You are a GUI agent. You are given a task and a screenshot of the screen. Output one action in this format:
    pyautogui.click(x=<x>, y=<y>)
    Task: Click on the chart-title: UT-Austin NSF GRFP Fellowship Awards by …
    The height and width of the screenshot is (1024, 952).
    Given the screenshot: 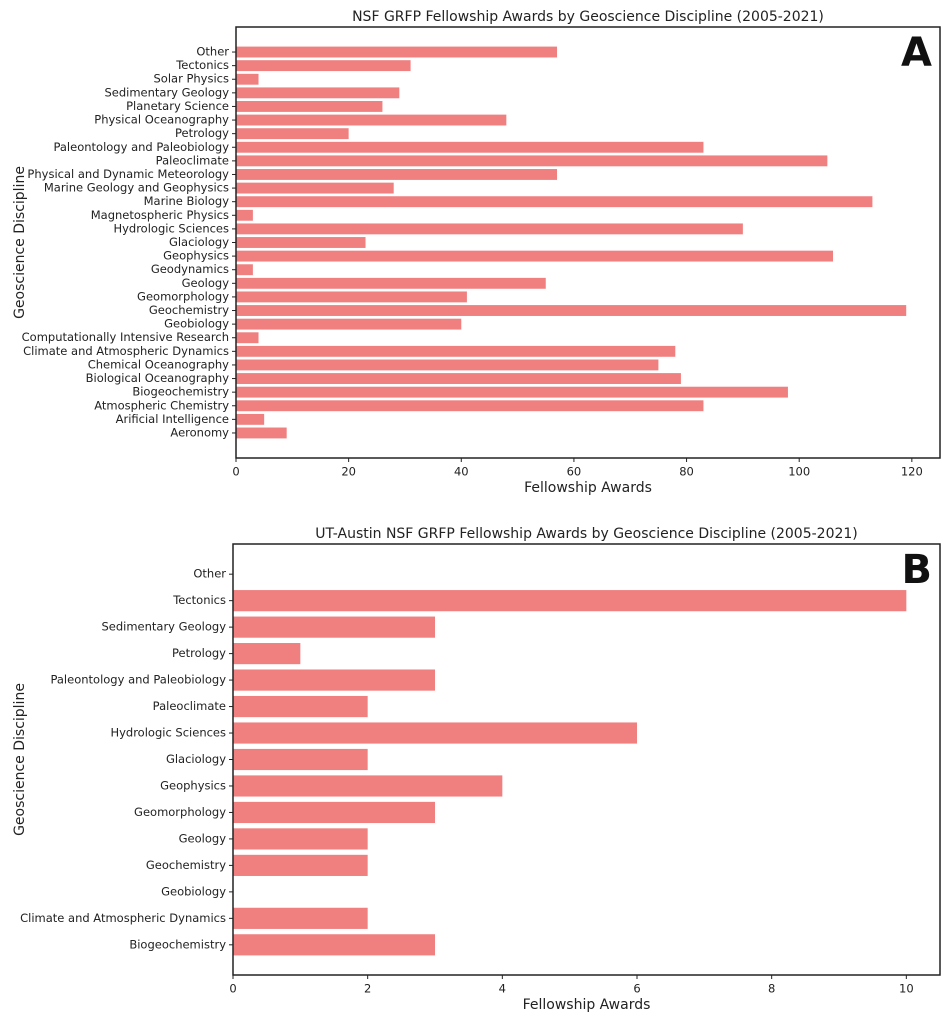 What is the action you would take?
    pyautogui.click(x=586, y=534)
    